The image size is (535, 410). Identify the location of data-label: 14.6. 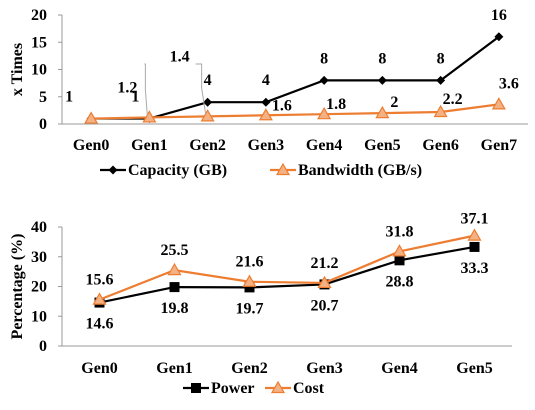
(100, 324).